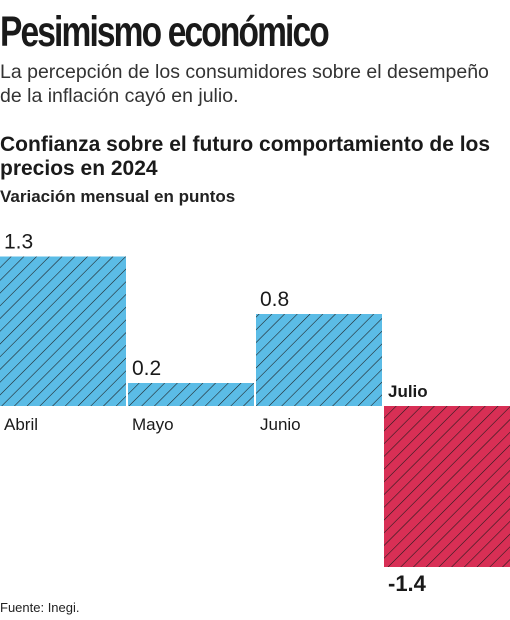 This screenshot has width=510, height=620. What do you see at coordinates (21, 424) in the screenshot?
I see `category-label-abril: Abril` at bounding box center [21, 424].